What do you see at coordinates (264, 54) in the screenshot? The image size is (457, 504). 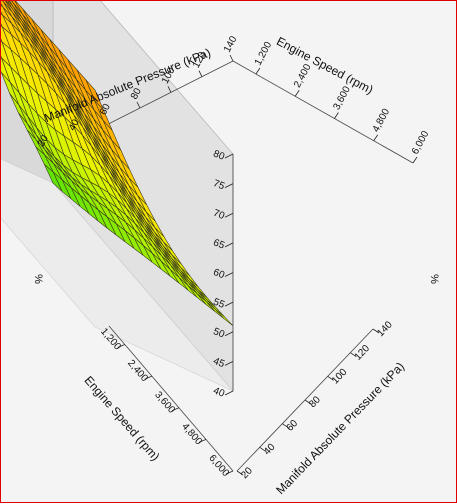 I see `rpm-tick-label-top: 1,200` at bounding box center [264, 54].